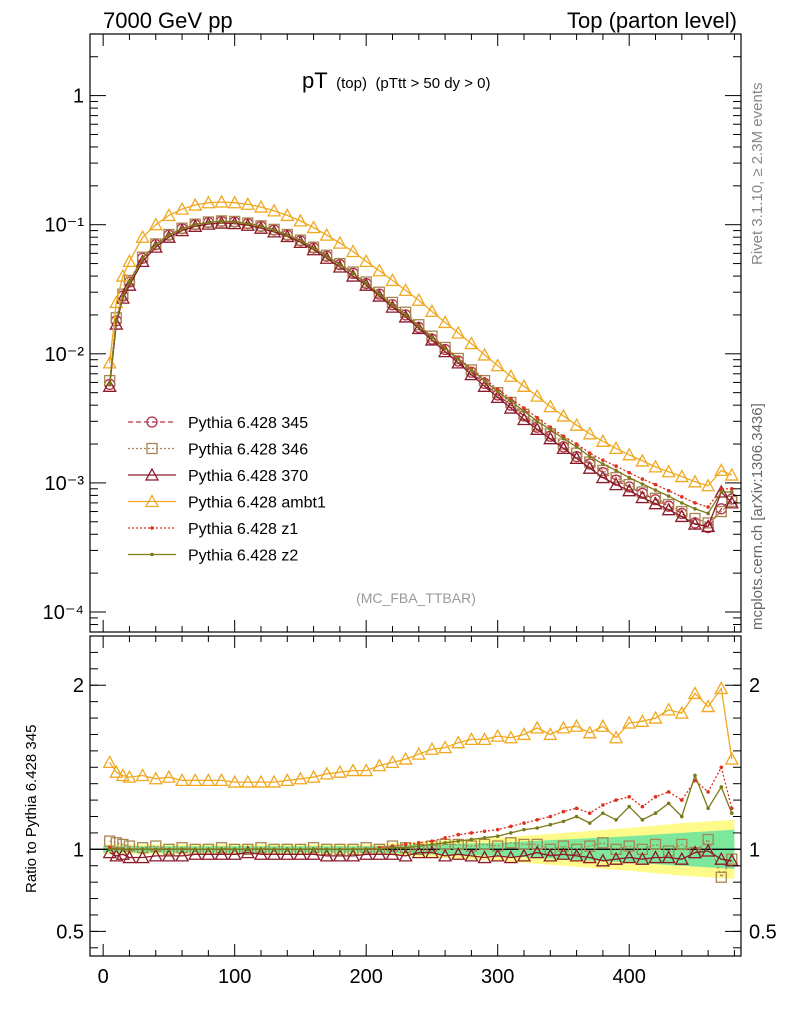 The image size is (786, 1024). Describe the element at coordinates (432, 83) in the screenshot. I see `plot-title-sub2: (pTtt > 50 dy > 0)` at that location.